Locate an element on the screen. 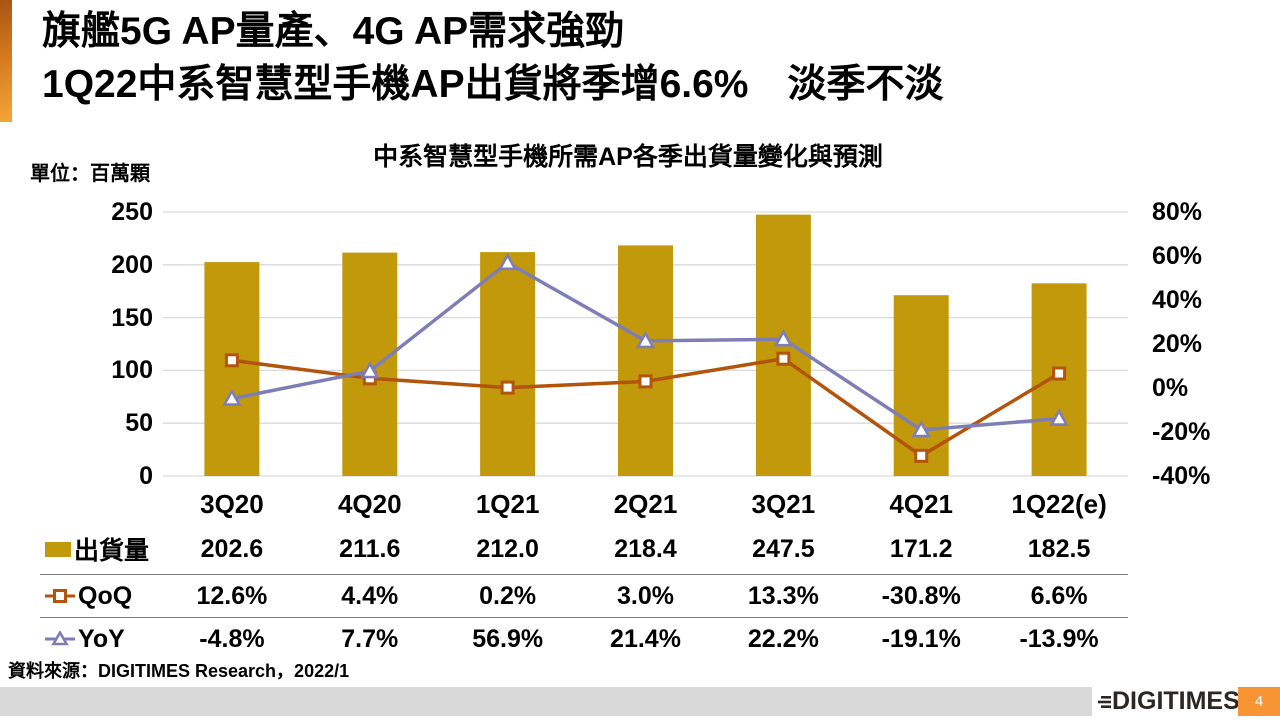 The image size is (1280, 720). shipments-series-name: 出貨量 is located at coordinates (112, 551).